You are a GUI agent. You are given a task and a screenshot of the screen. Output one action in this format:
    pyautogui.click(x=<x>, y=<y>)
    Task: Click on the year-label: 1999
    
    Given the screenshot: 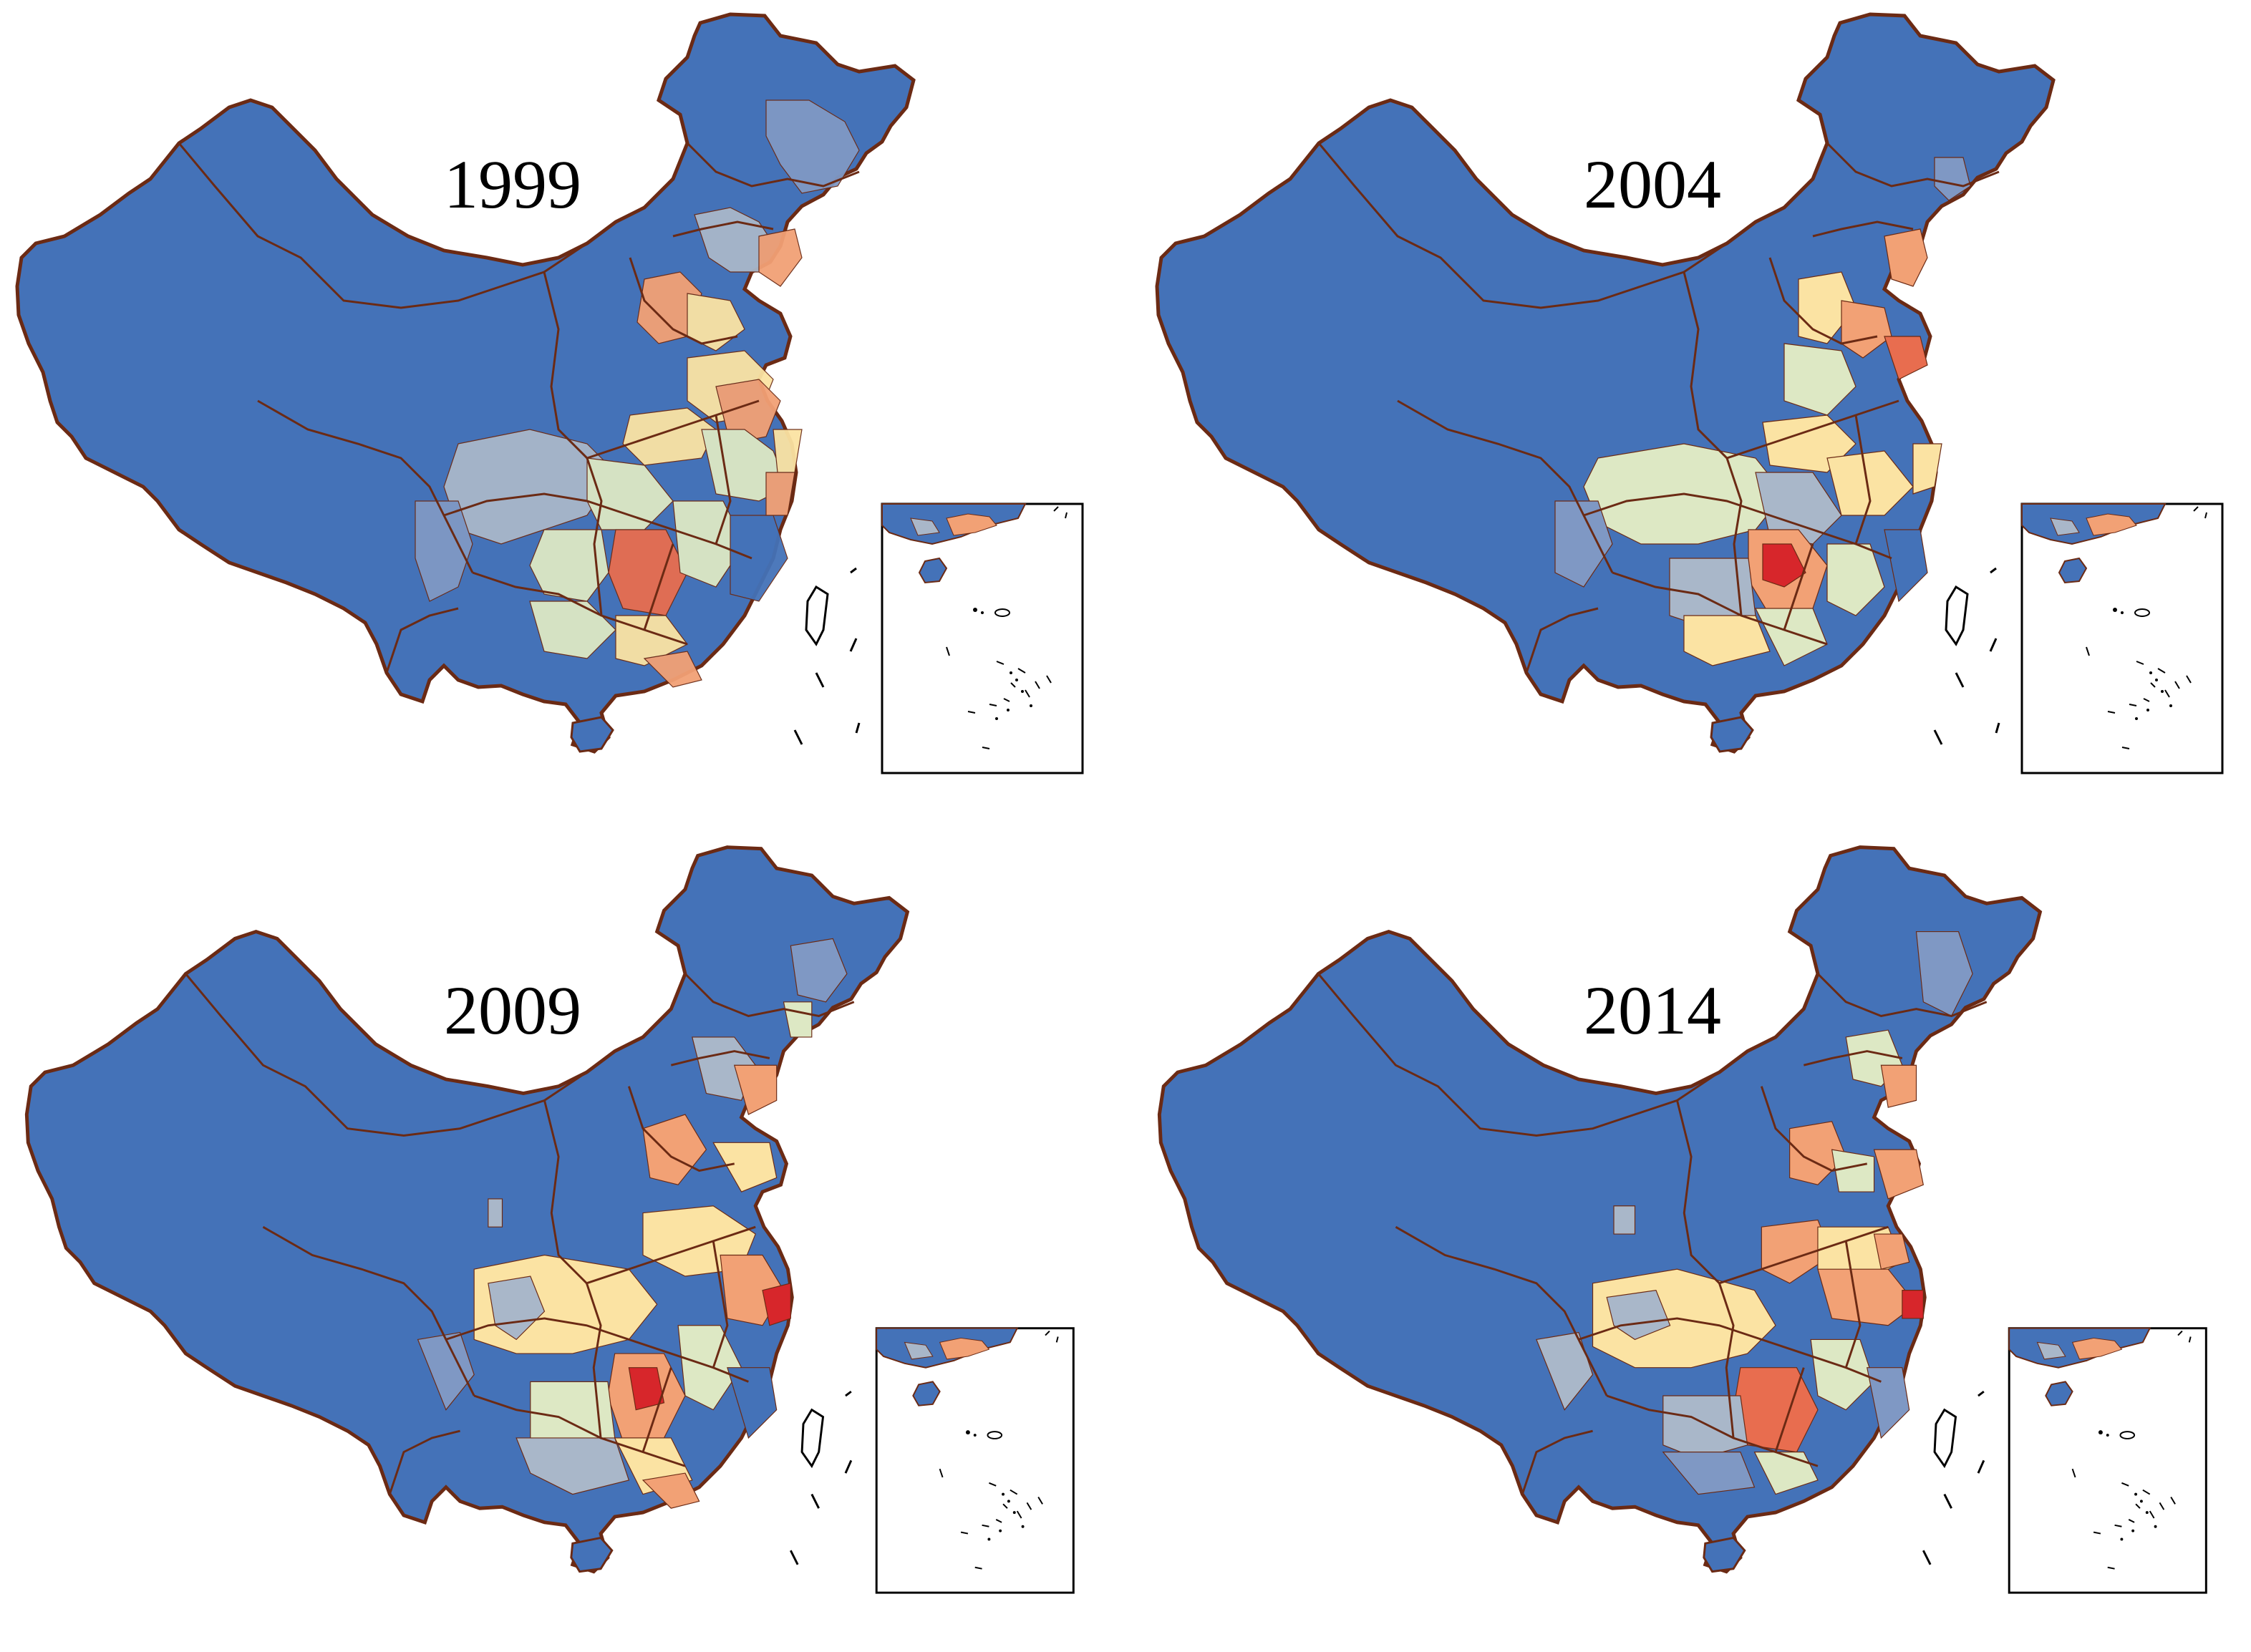 What is the action you would take?
    pyautogui.click(x=512, y=184)
    